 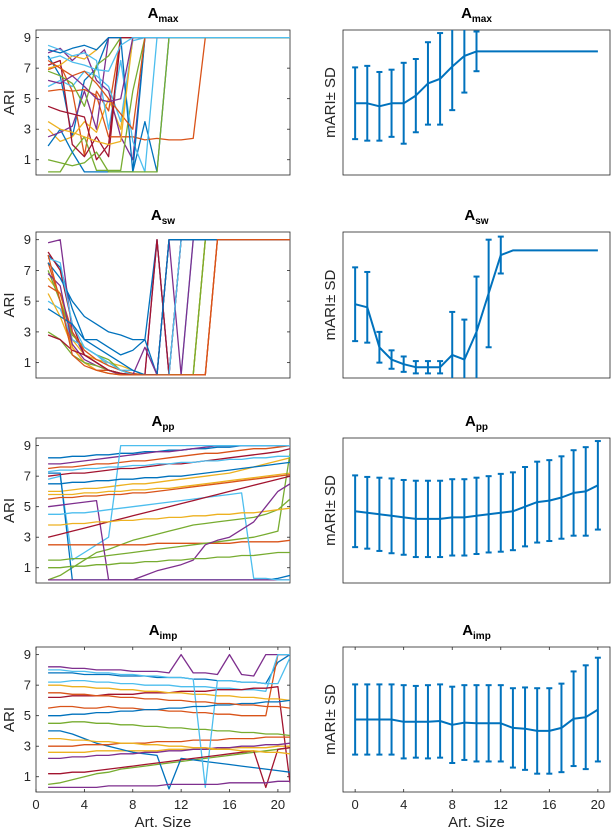 I want to click on panel-A_sw-ari: Asw ARI 1 3 5 7 9, so click(x=146, y=293).